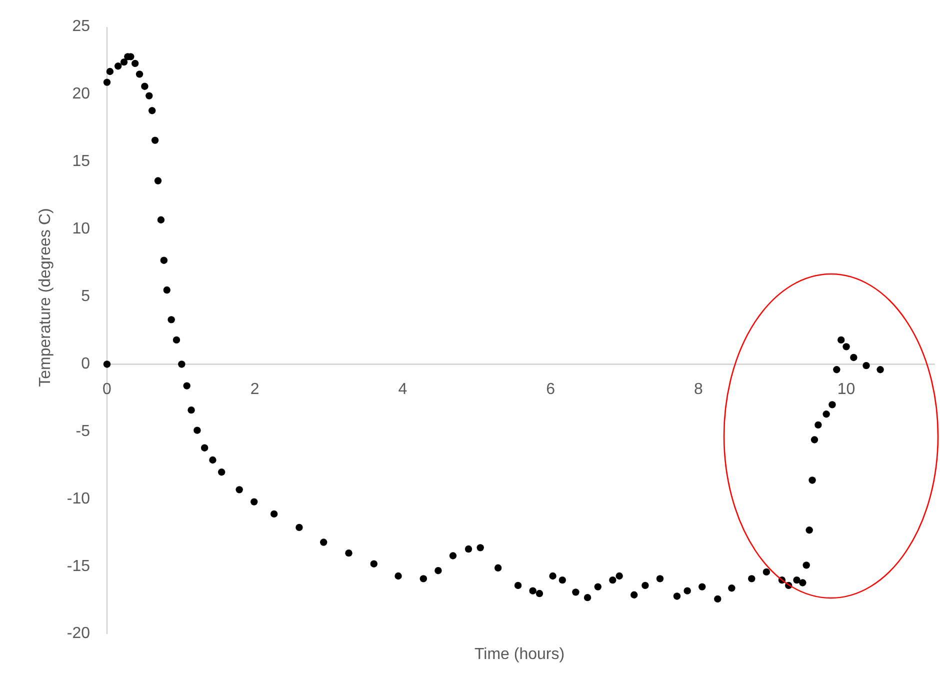 This screenshot has width=940, height=677. Describe the element at coordinates (81, 161) in the screenshot. I see `y-tick-label: 15` at that location.